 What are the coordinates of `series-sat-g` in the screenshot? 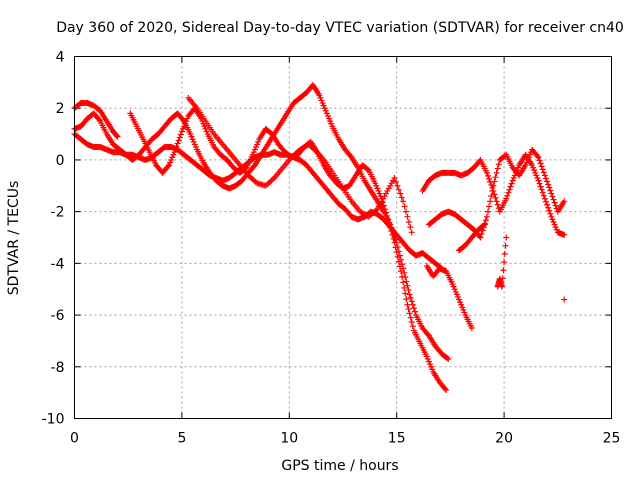 It's located at (496, 193).